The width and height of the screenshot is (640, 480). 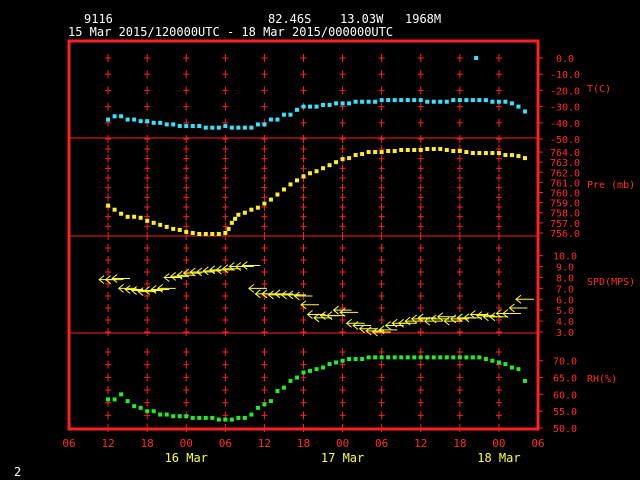 I want to click on x-tick-label: 00, so click(x=186, y=443).